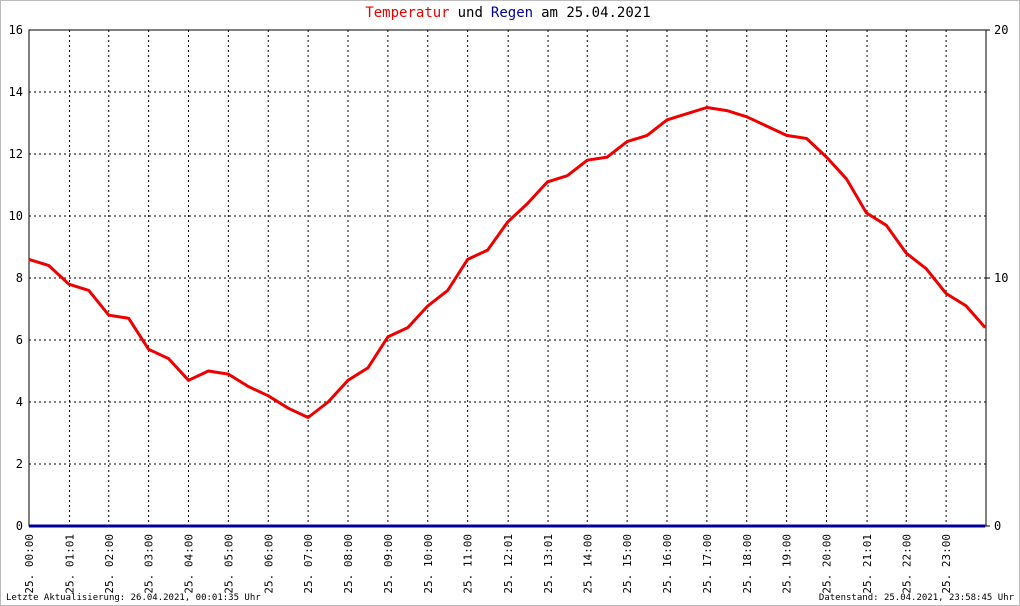  What do you see at coordinates (19, 278) in the screenshot?
I see `y-tick-label: 8` at bounding box center [19, 278].